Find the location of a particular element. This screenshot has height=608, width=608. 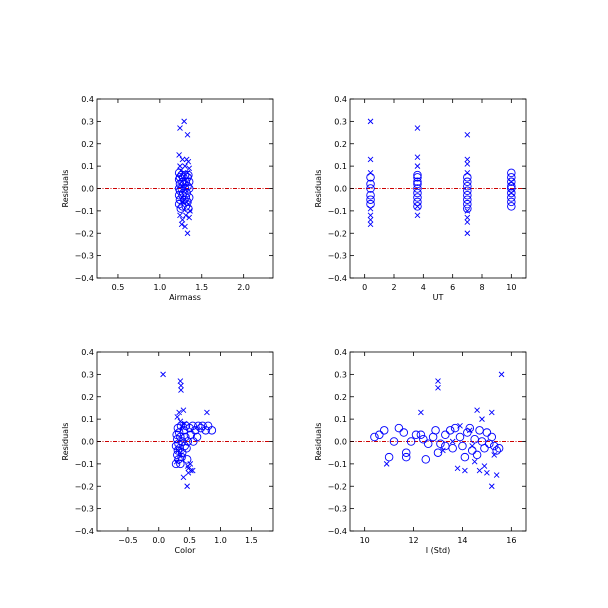

y-tick-label: 0.1 is located at coordinates (340, 166).